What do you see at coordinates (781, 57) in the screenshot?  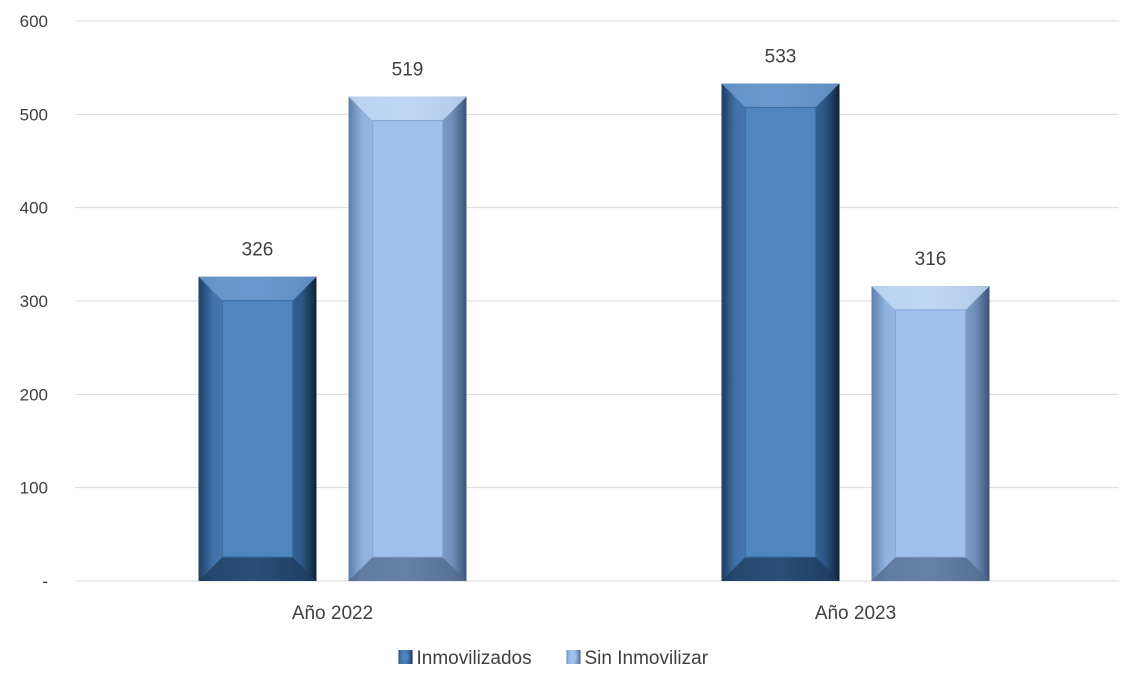 I see `data-label: 533` at bounding box center [781, 57].